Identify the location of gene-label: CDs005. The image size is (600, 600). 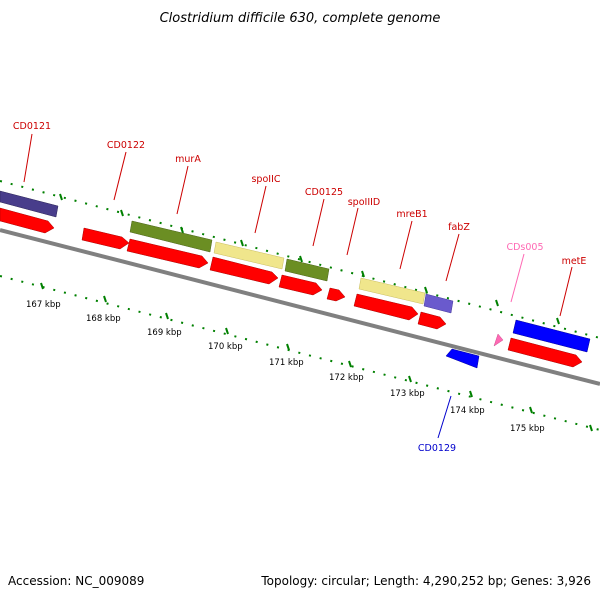
(524, 247).